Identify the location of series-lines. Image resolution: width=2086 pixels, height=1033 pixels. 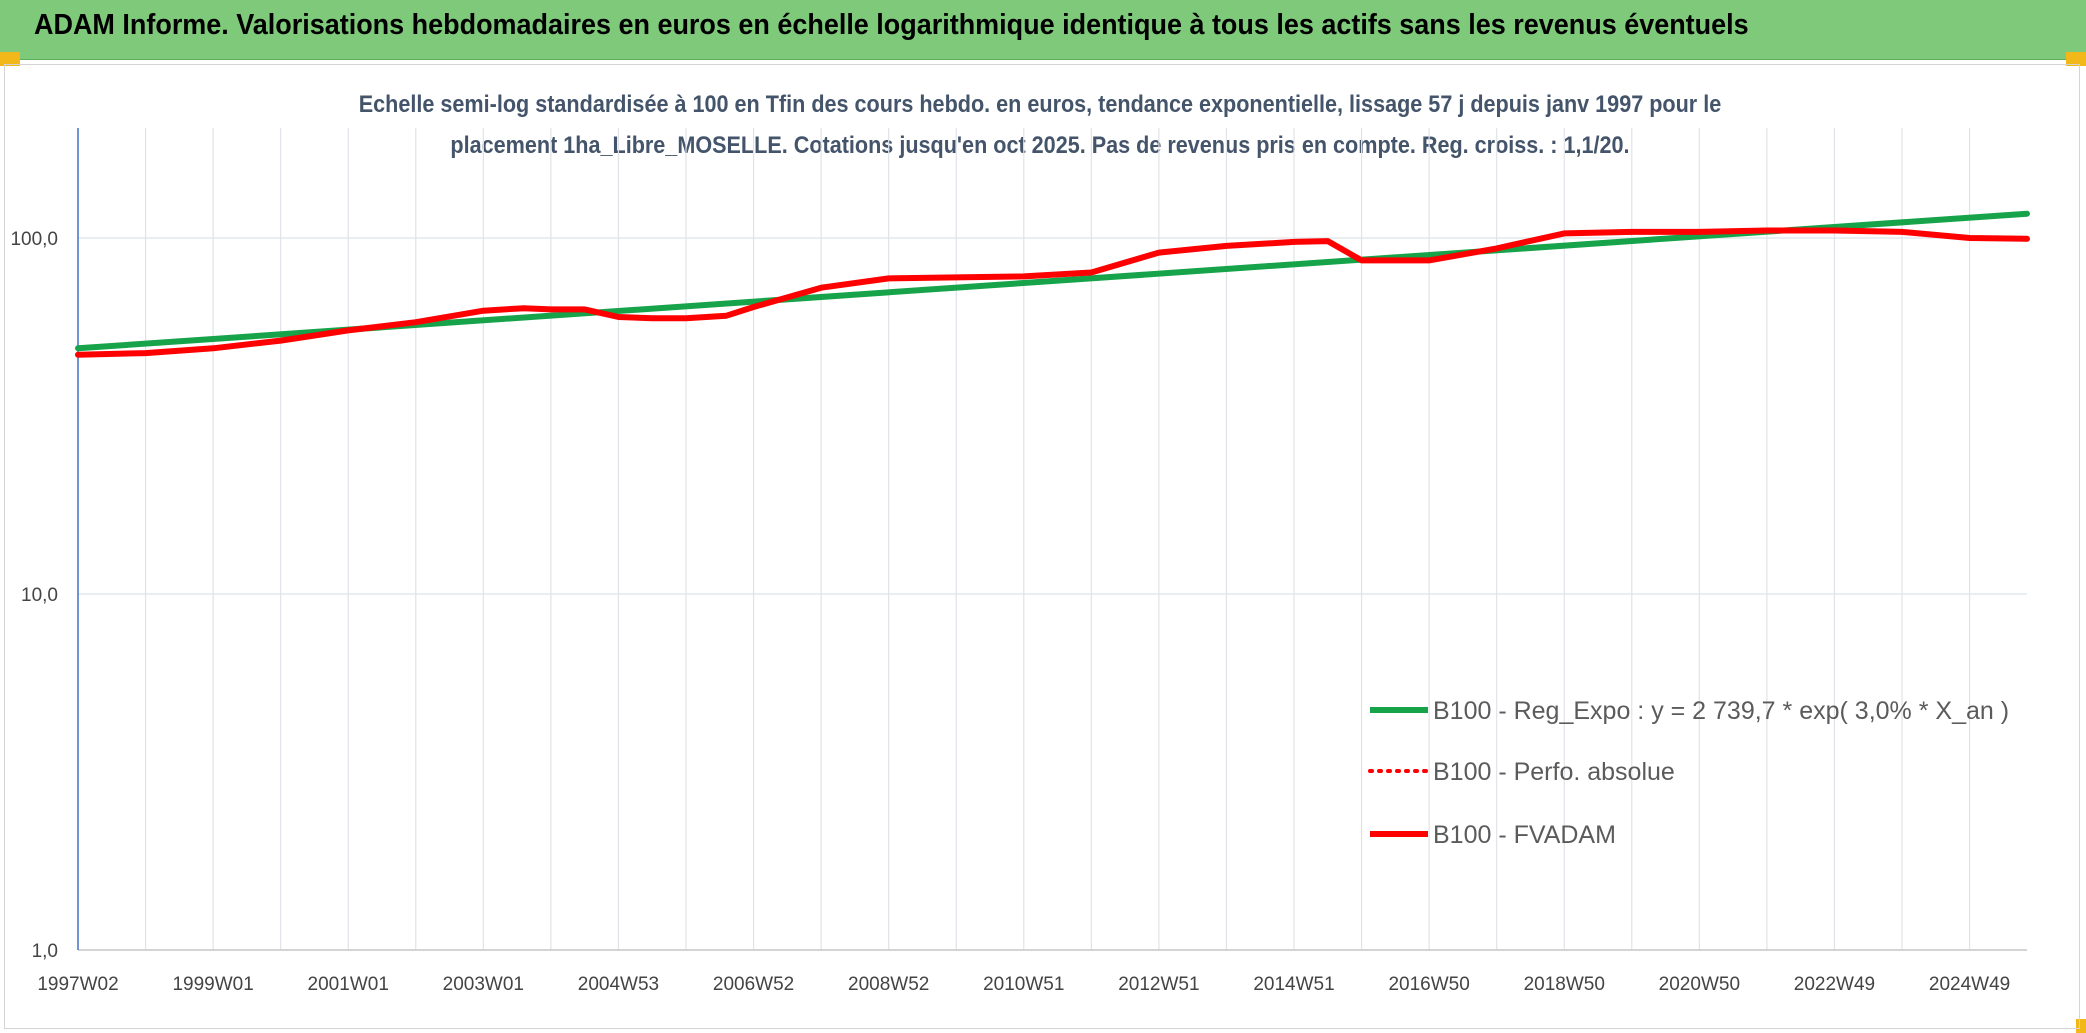
(1052, 284).